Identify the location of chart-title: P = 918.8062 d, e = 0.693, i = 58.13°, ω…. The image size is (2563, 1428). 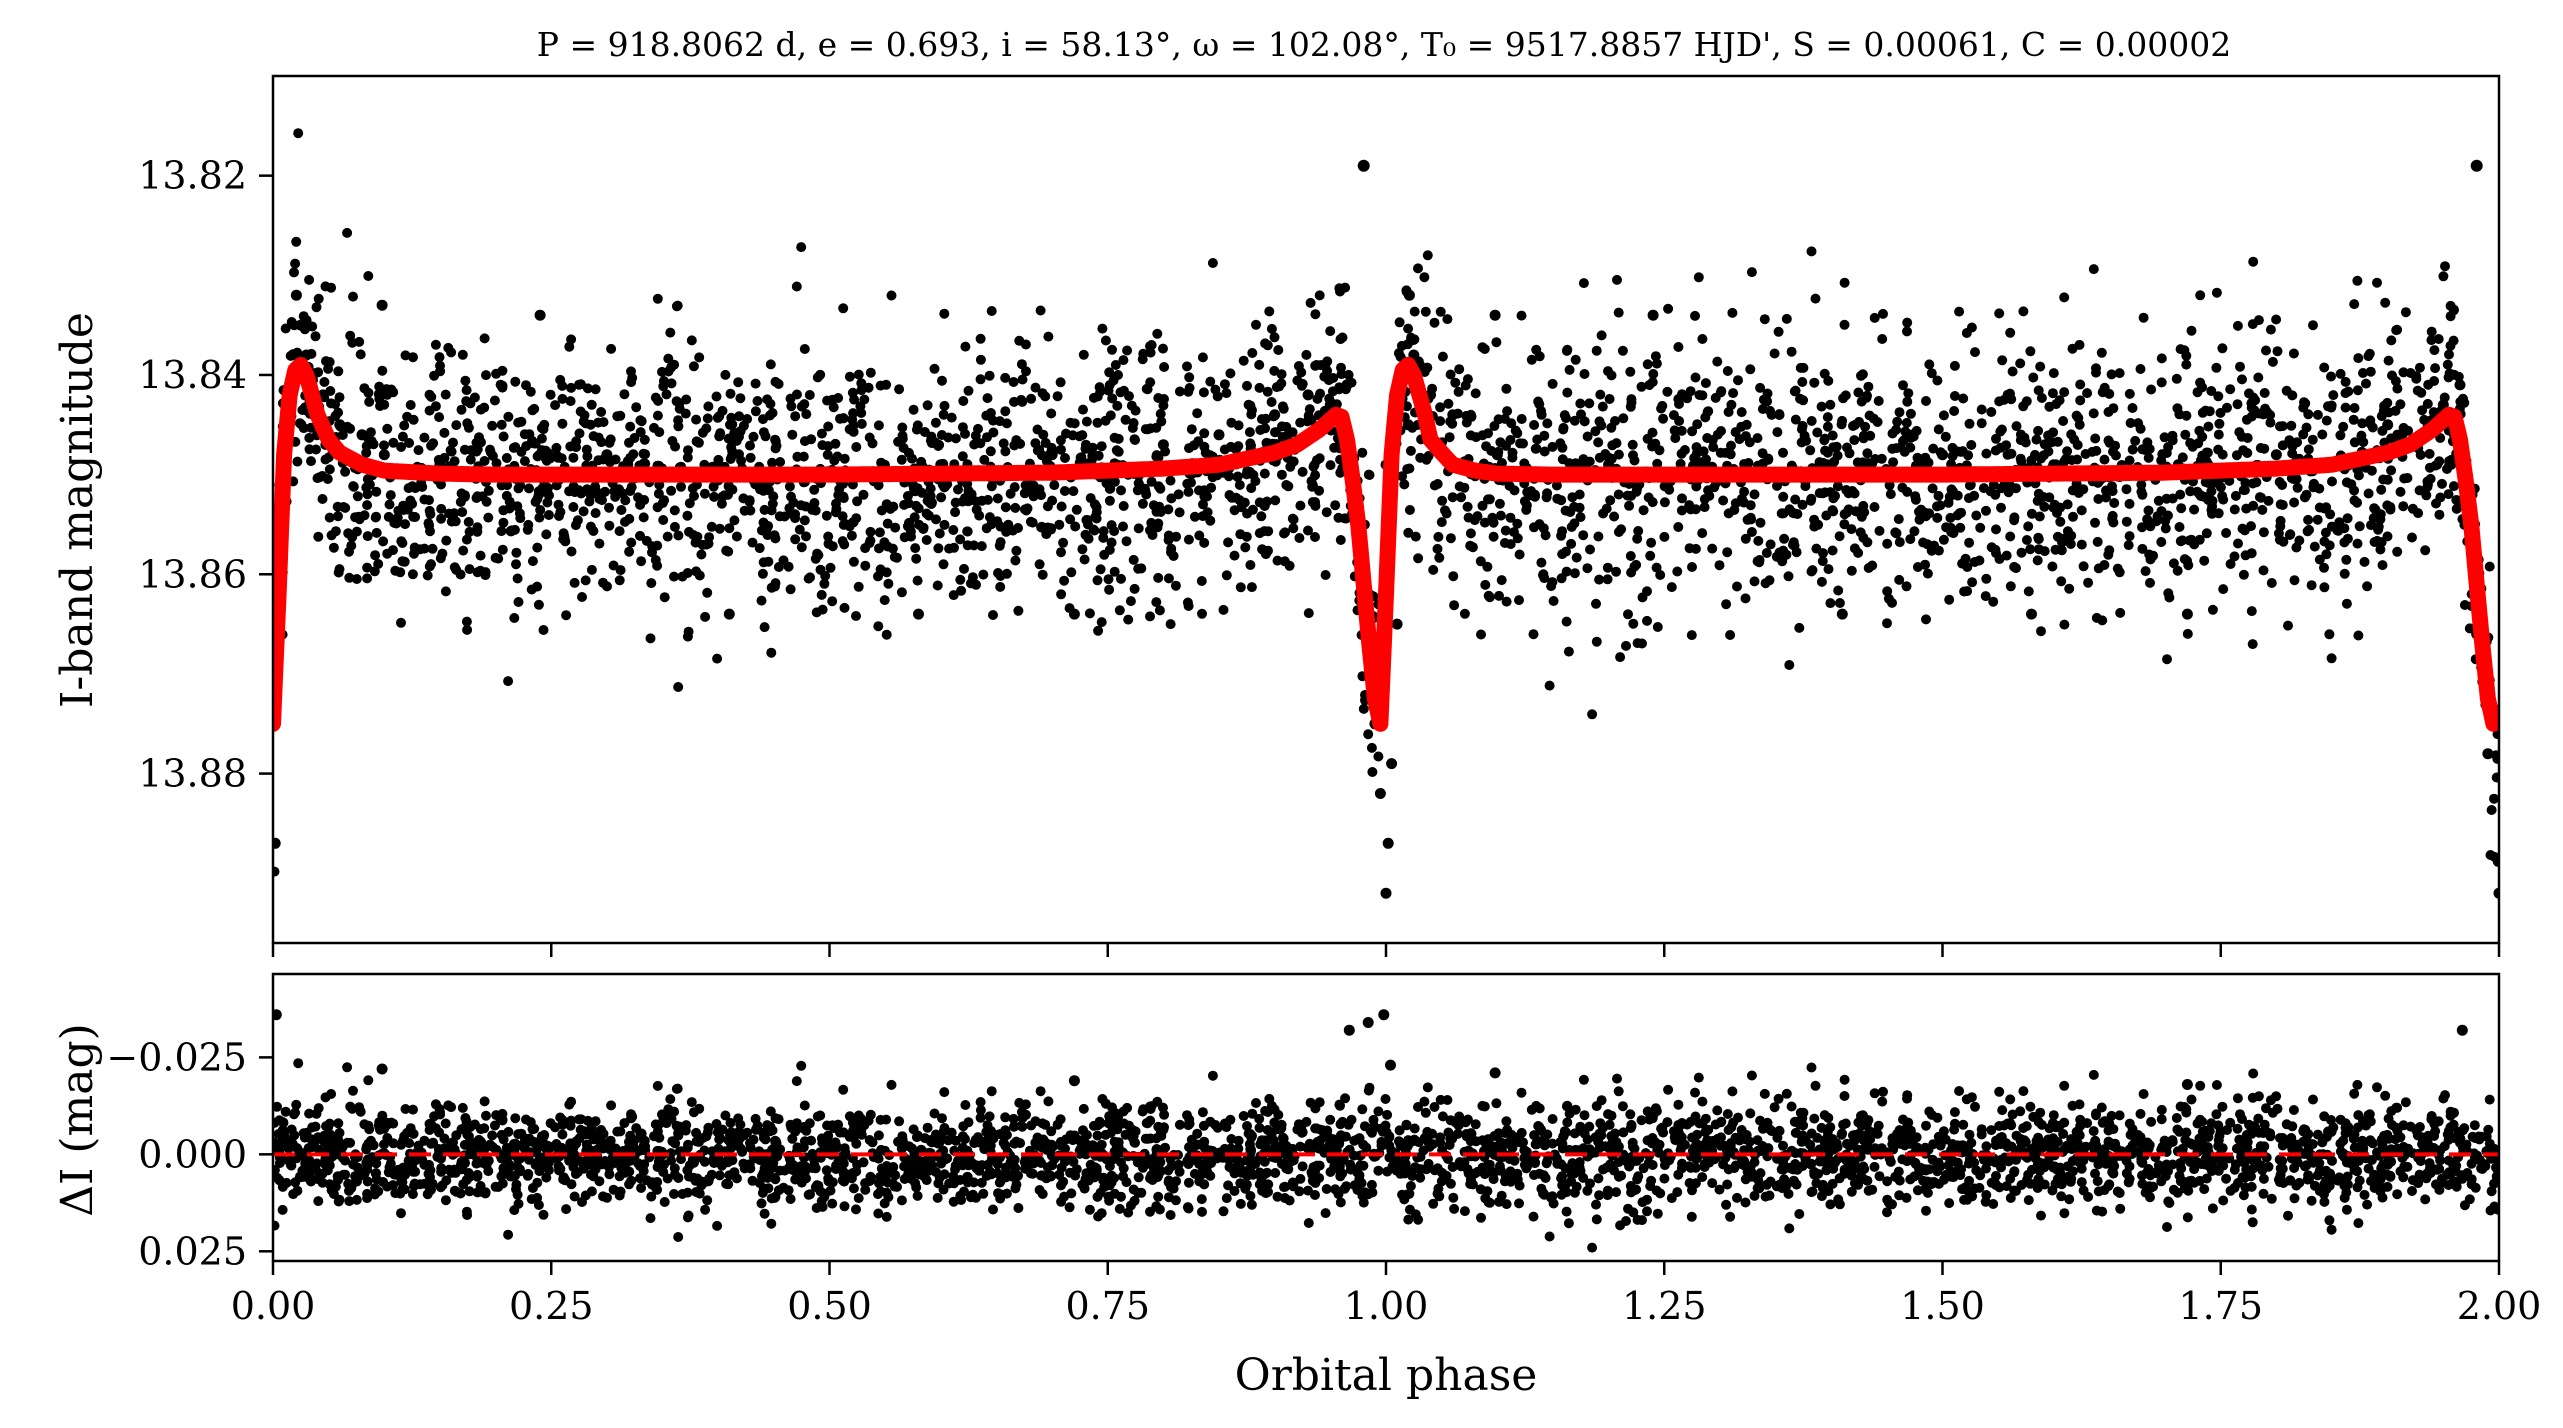
(1384, 44).